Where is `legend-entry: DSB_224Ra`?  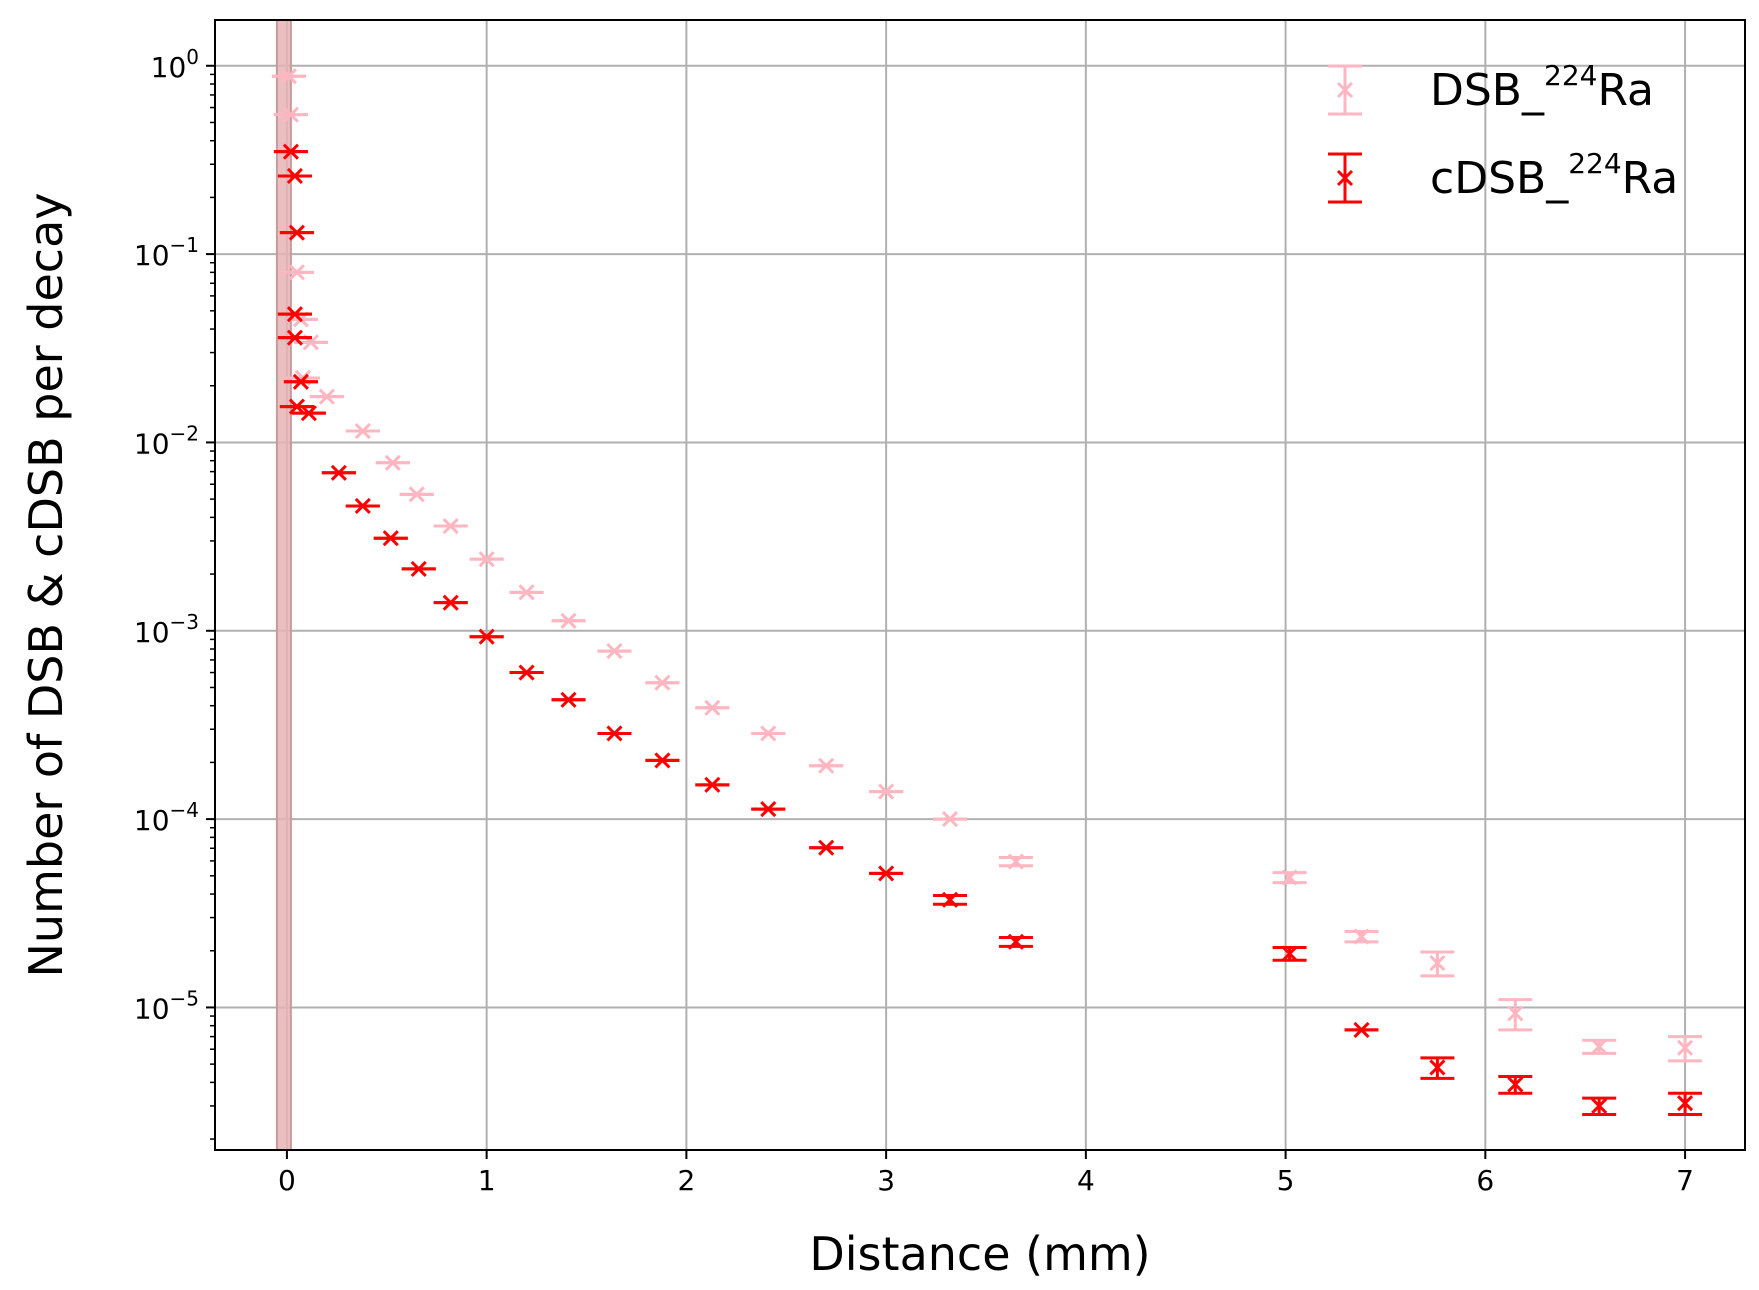
legend-entry: DSB_224Ra is located at coordinates (1491, 87).